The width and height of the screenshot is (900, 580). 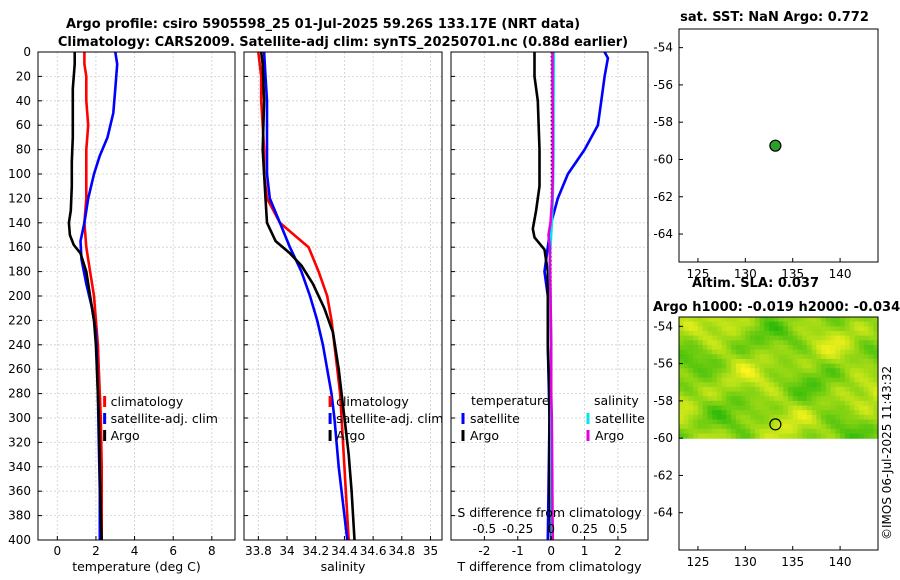 What do you see at coordinates (618, 551) in the screenshot?
I see `x-tick-label: 2` at bounding box center [618, 551].